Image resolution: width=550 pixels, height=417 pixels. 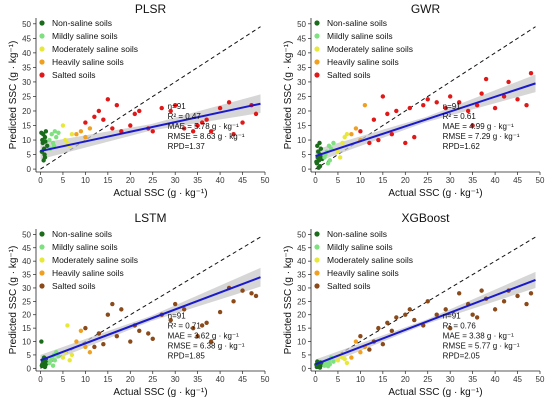 What do you see at coordinates (26, 82) in the screenshot?
I see `y-tick-label: 30` at bounding box center [26, 82].